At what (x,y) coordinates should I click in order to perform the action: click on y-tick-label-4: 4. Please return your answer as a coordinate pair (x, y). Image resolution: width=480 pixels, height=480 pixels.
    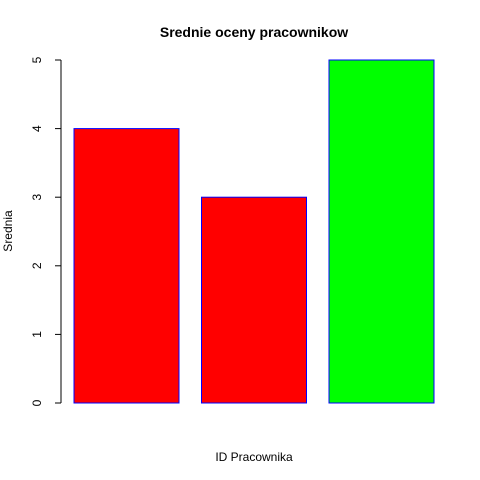
    Looking at the image, I should click on (37, 128).